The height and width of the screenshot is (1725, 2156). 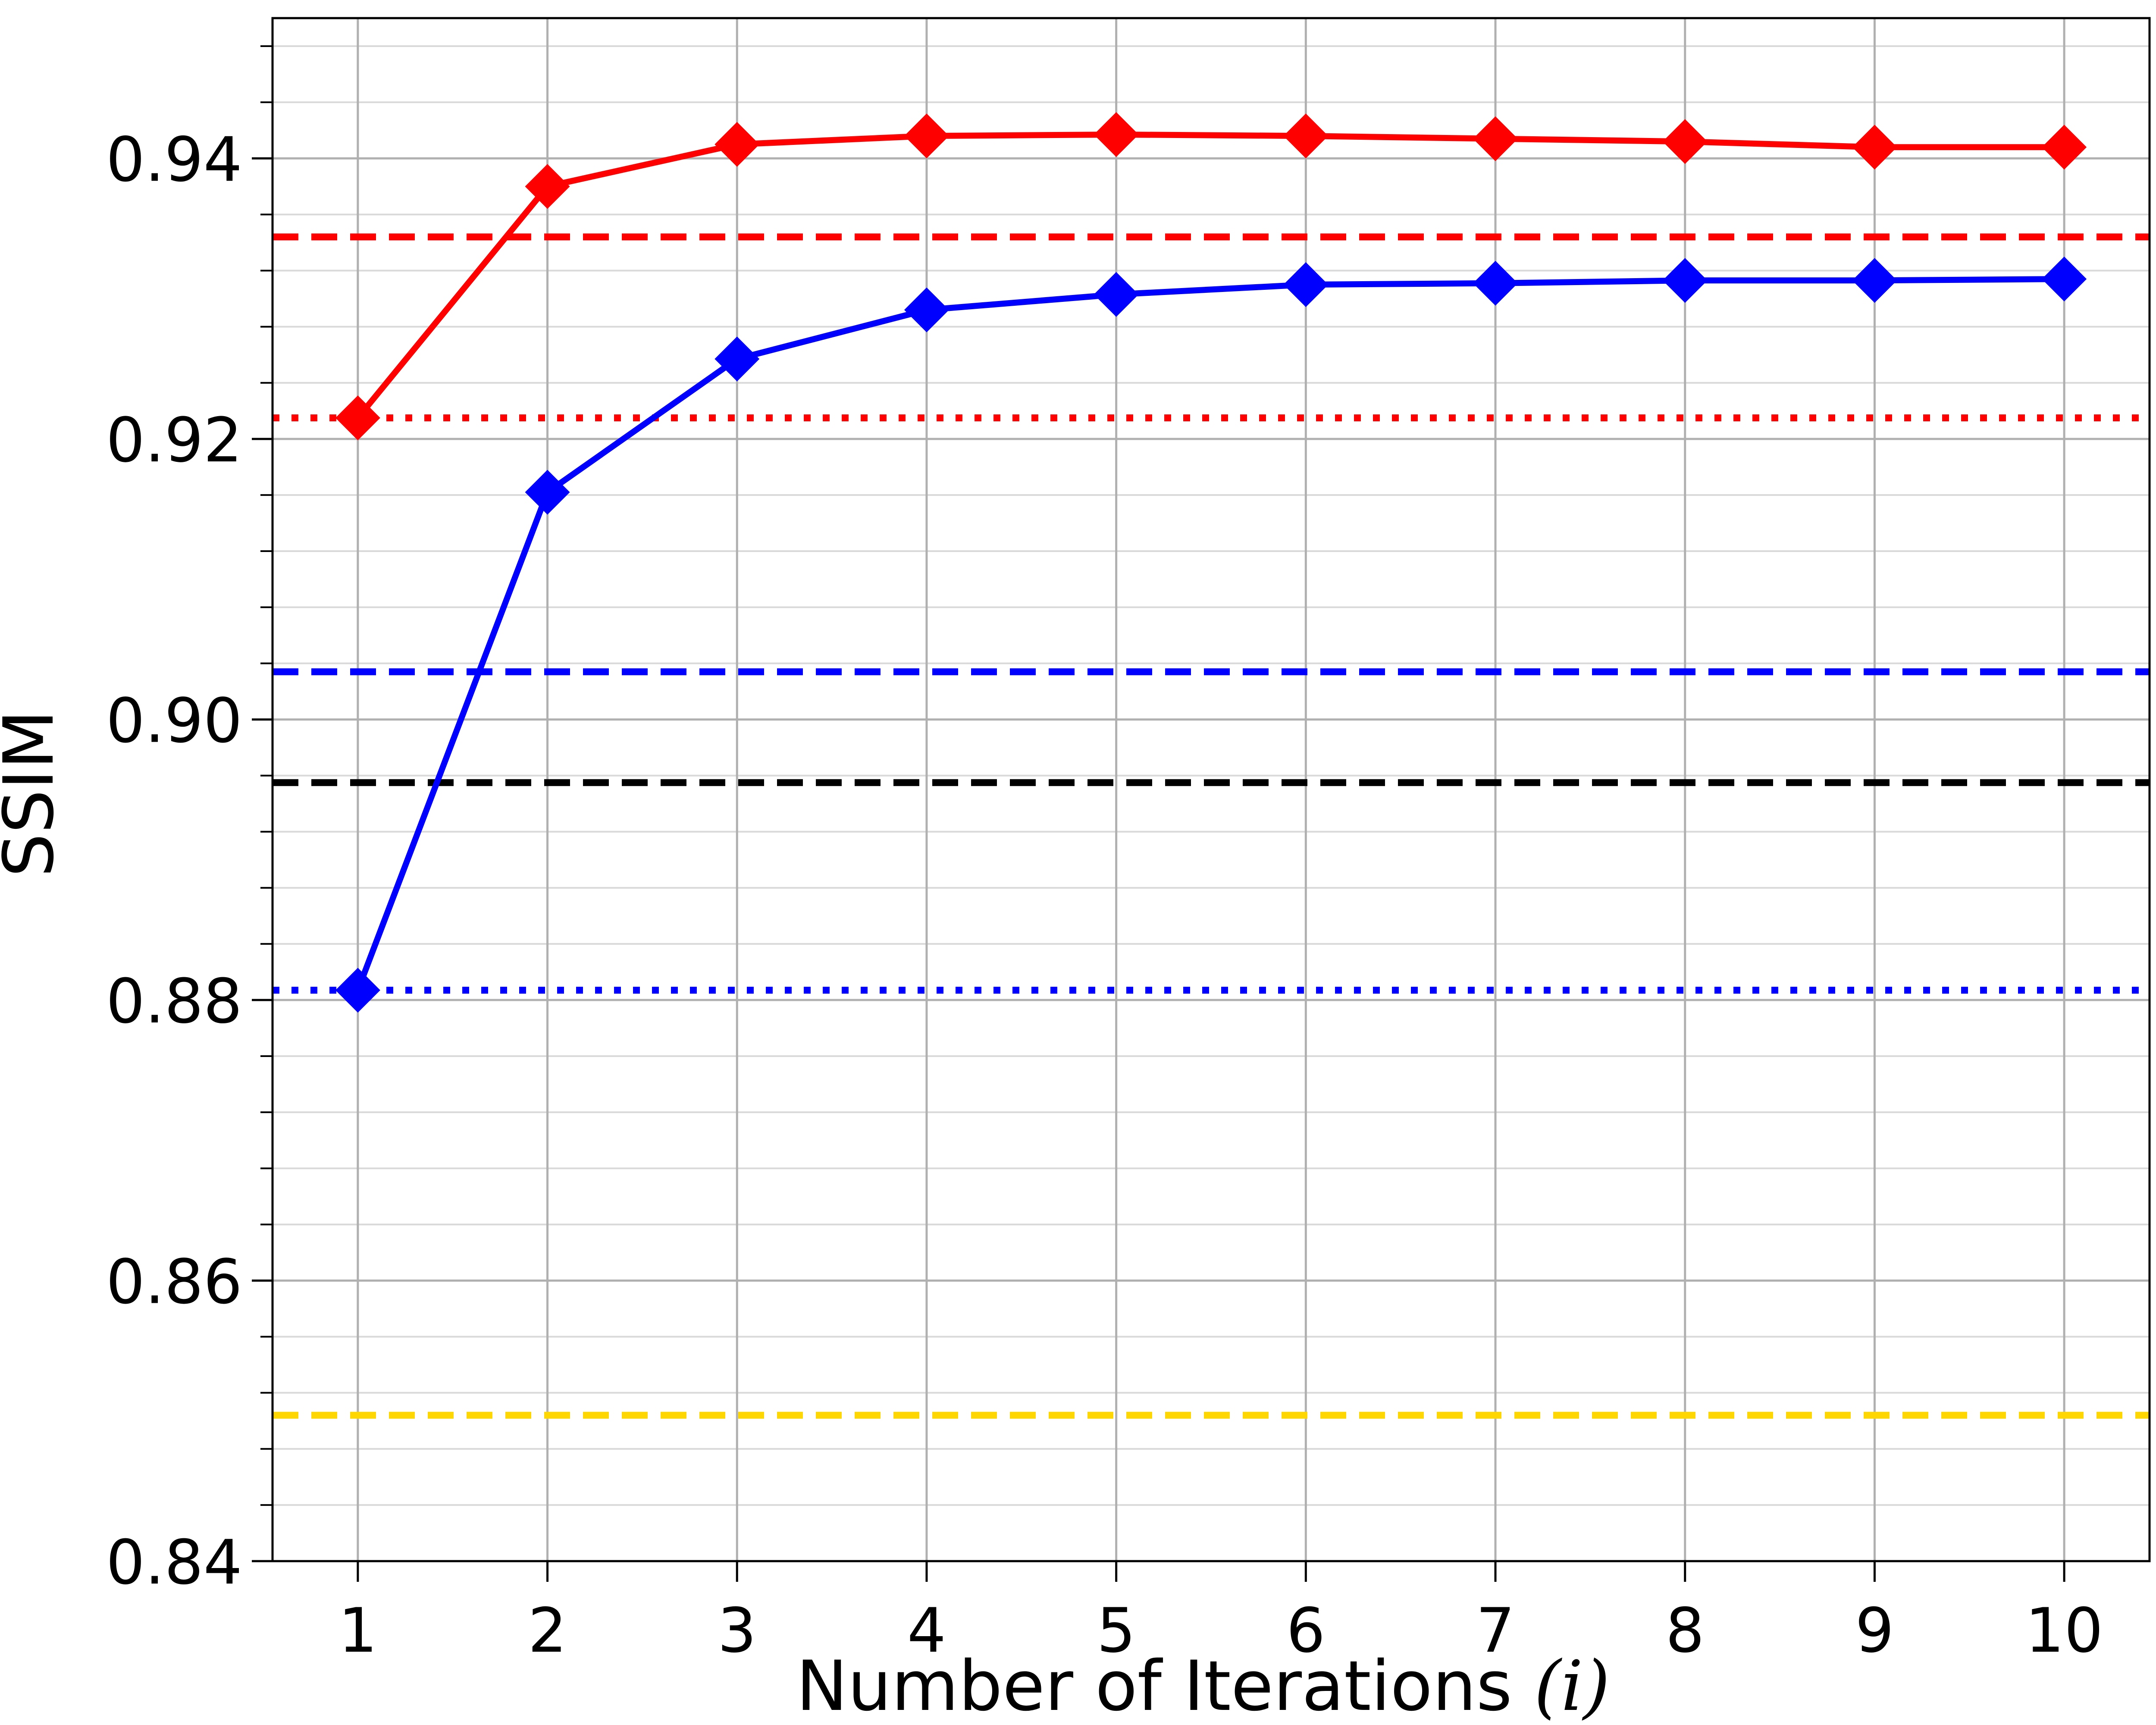 I want to click on x-tick-label: 7, so click(x=1495, y=1631).